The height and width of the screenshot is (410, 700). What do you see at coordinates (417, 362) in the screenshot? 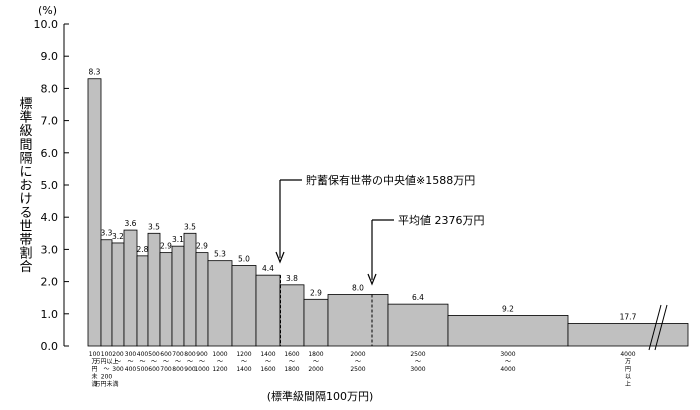
I see `x-tick-label: 2500 〜 3000` at bounding box center [417, 362].